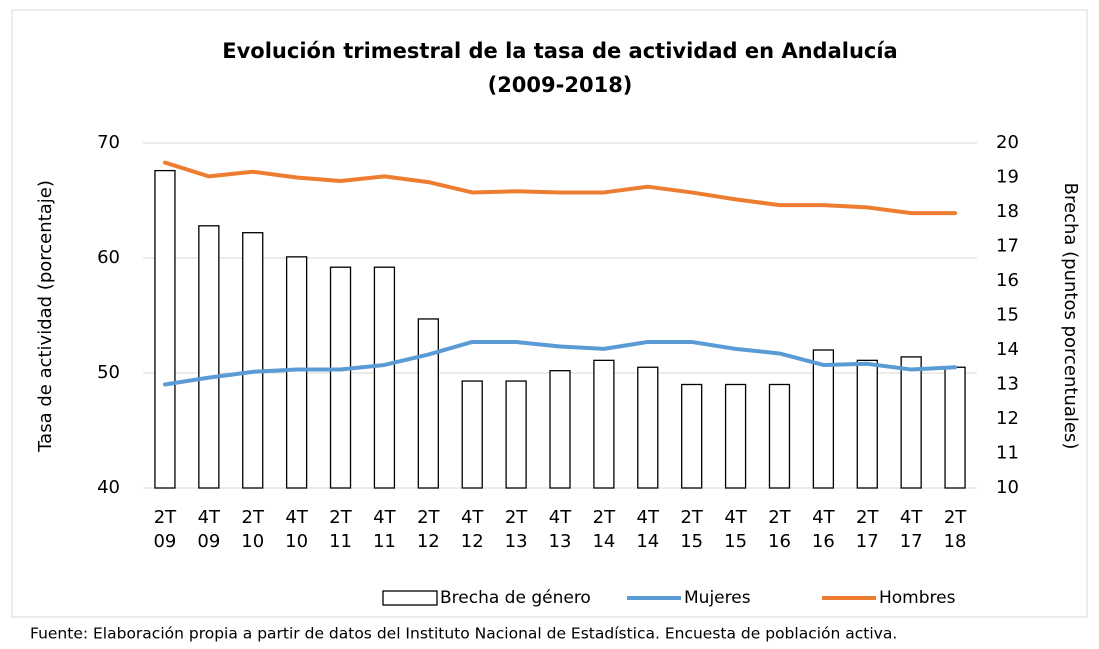  Describe the element at coordinates (1007, 384) in the screenshot. I see `y2-tick-label: 13` at that location.